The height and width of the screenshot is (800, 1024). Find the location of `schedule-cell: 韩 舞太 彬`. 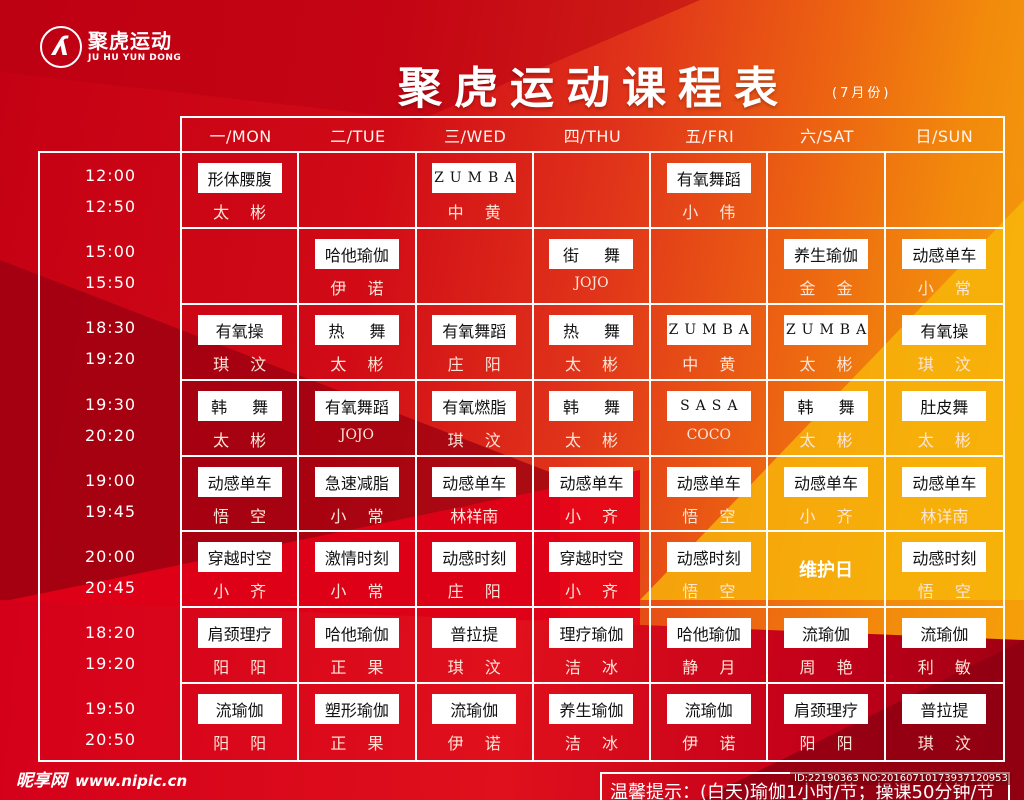

schedule-cell: 韩 舞太 彬 is located at coordinates (827, 418).